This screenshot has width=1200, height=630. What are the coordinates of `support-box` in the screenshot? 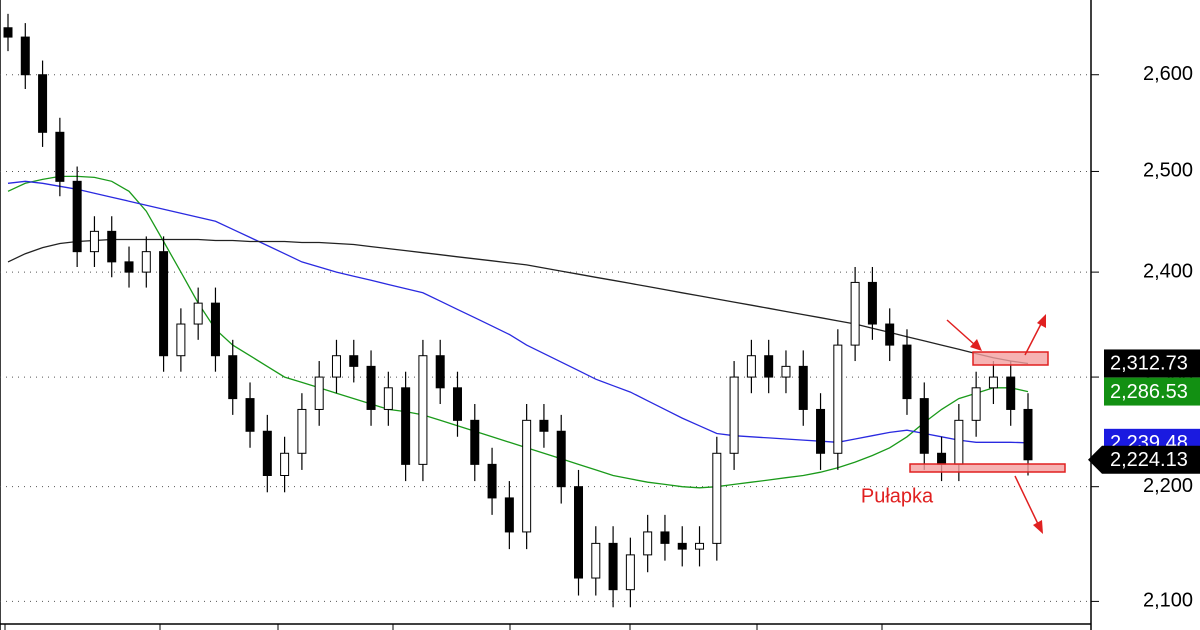 It's located at (987, 468).